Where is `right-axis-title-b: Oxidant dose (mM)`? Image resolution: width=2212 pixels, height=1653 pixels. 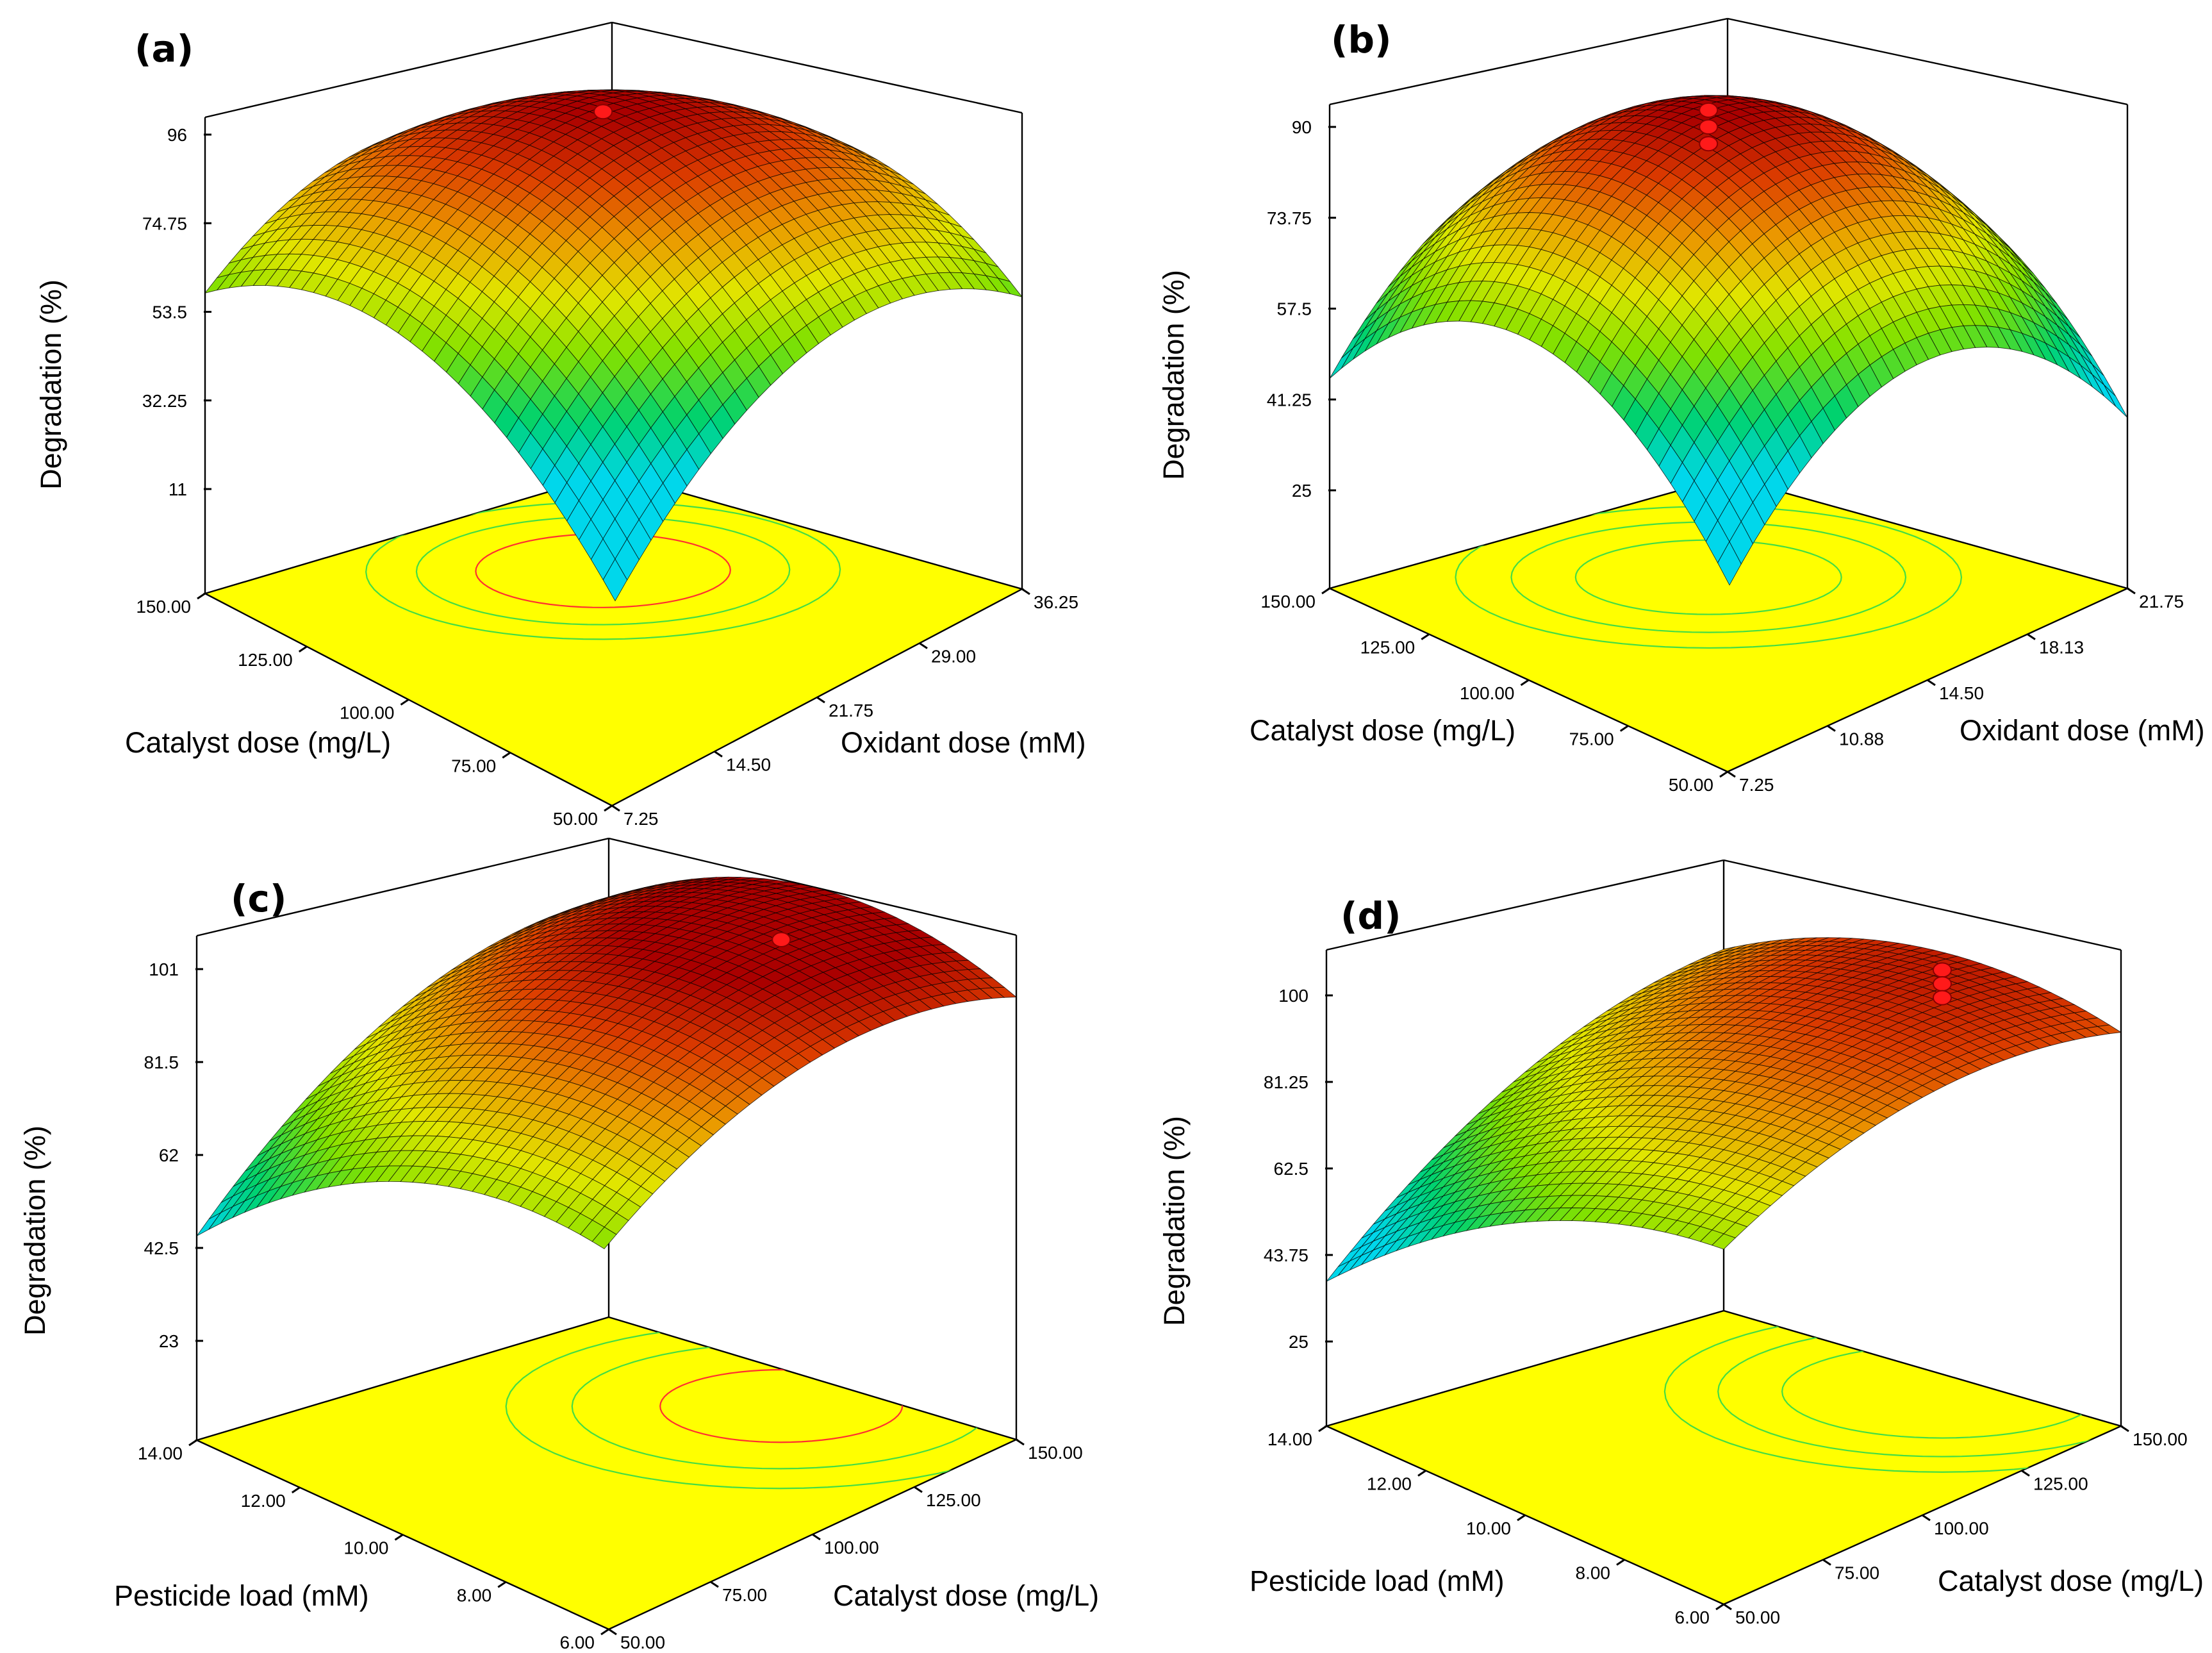 right-axis-title-b: Oxidant dose (mM) is located at coordinates (2082, 730).